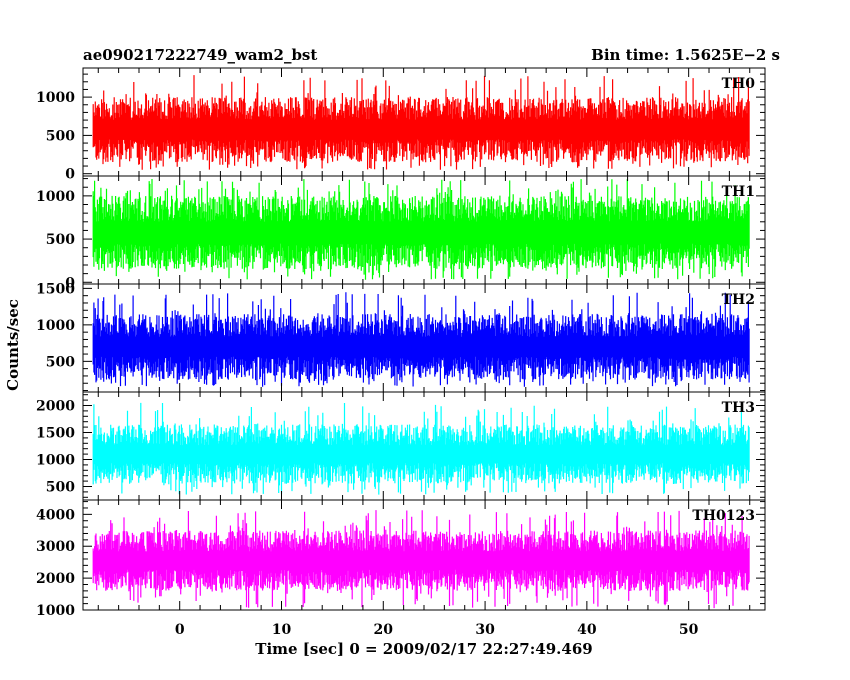  What do you see at coordinates (13, 345) in the screenshot?
I see `y-axis-label: Counts/sec` at bounding box center [13, 345].